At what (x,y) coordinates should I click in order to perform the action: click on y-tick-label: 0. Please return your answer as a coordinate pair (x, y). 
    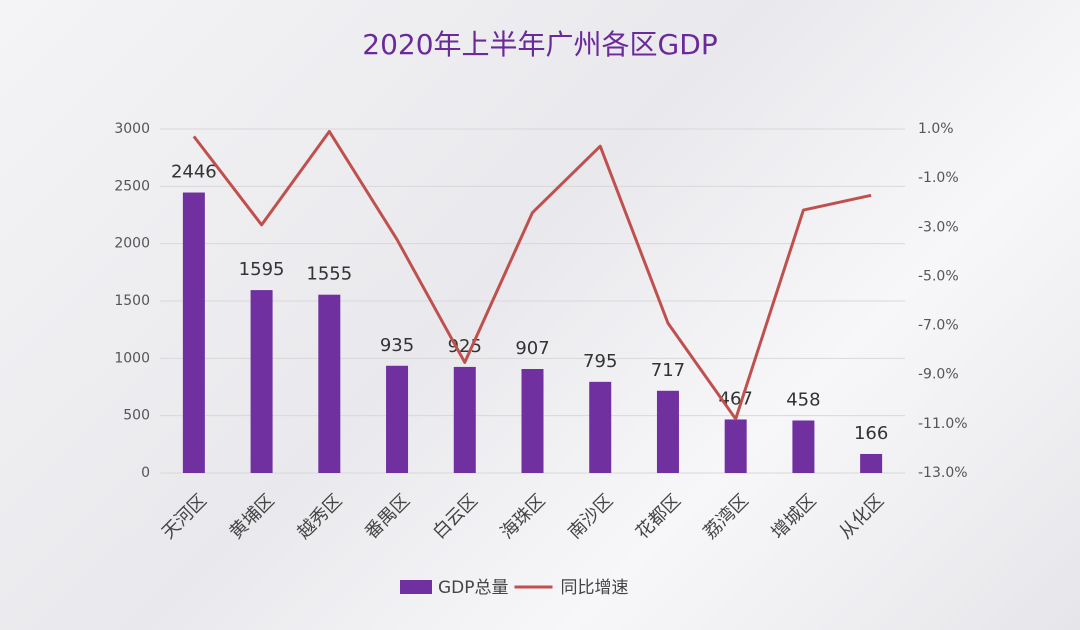
    Looking at the image, I should click on (145, 473).